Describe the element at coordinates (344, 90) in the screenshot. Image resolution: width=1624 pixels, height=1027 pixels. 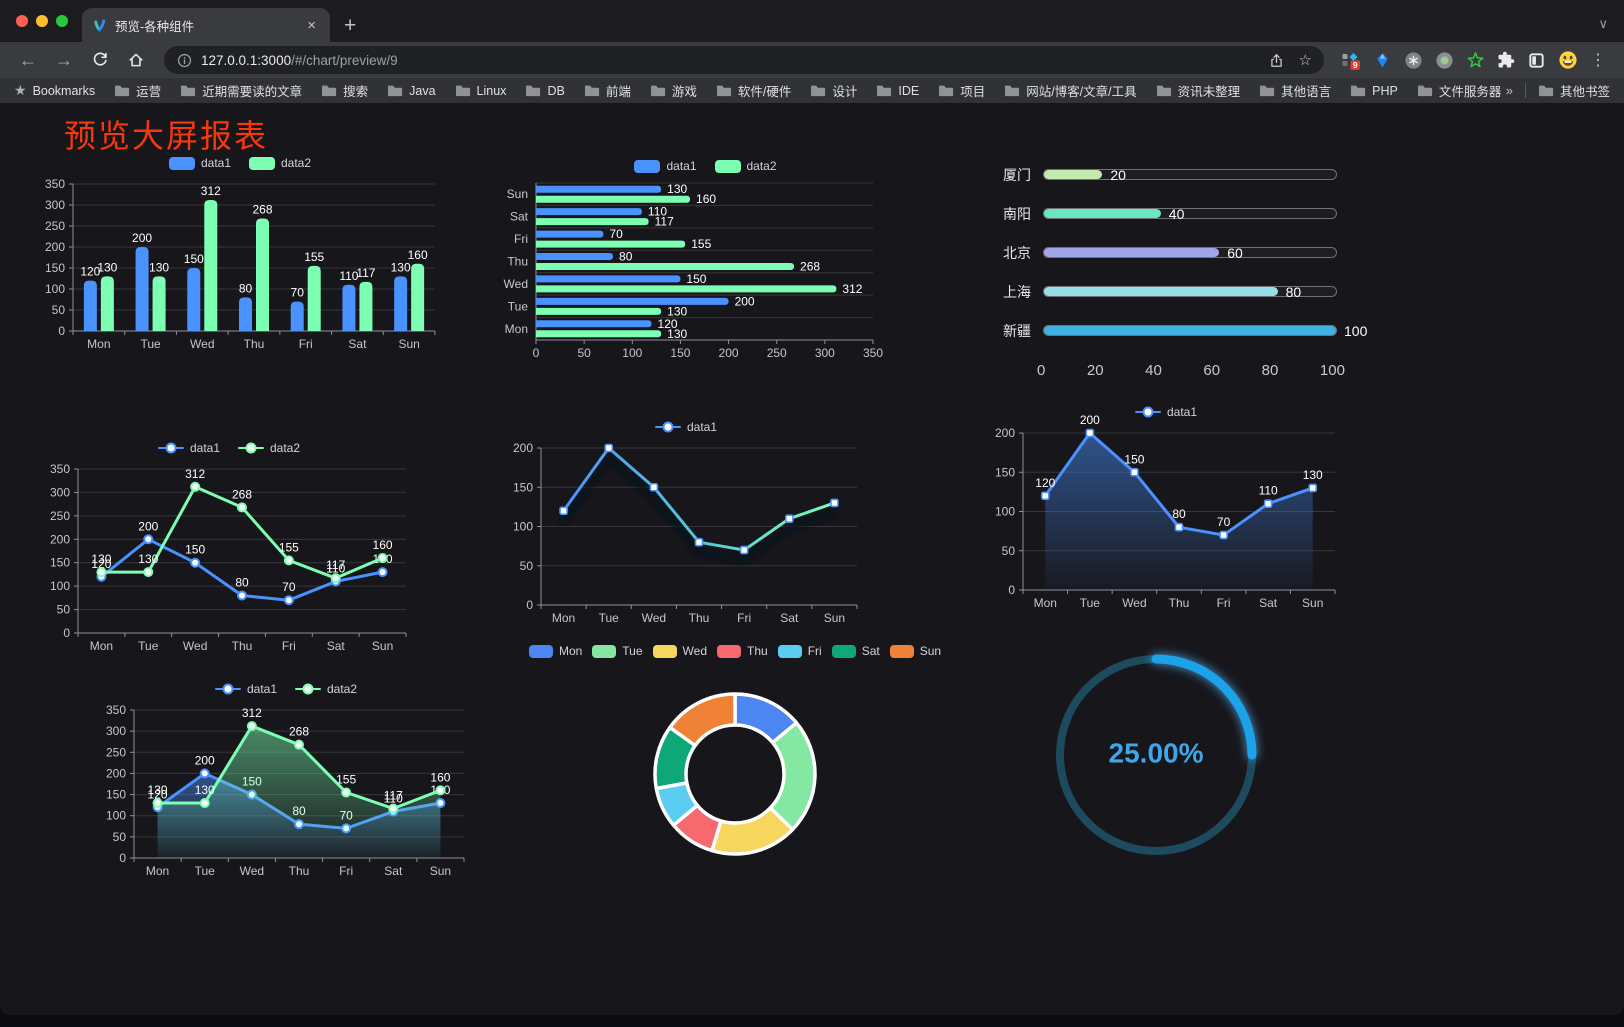
I see `bookmark-folder: 搜索` at that location.